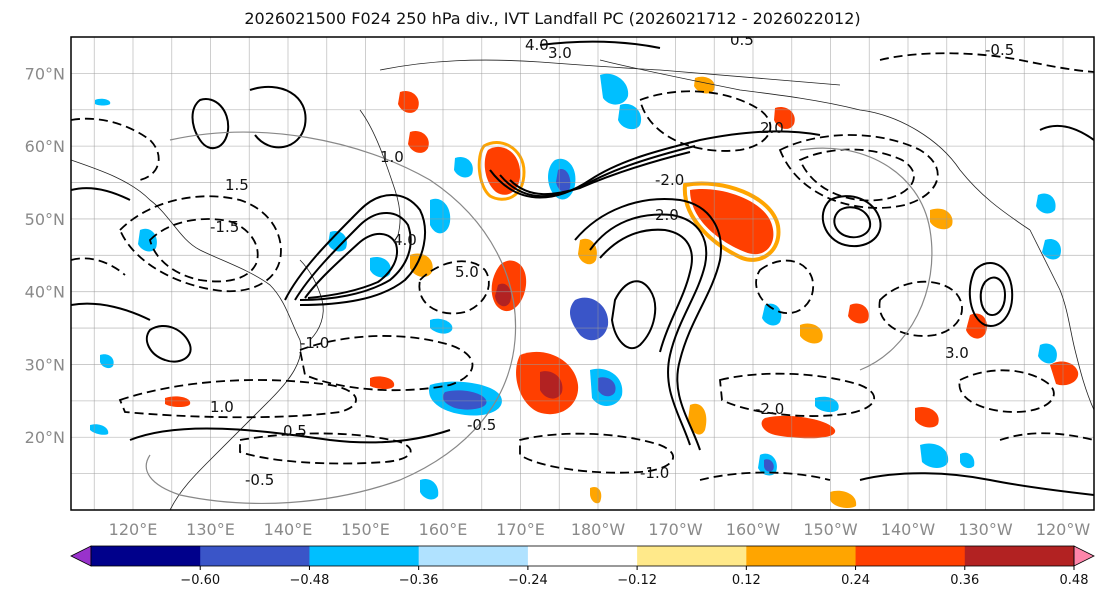 This screenshot has height=604, width=1105. I want to click on lat-tick-label: 20°N, so click(45, 437).